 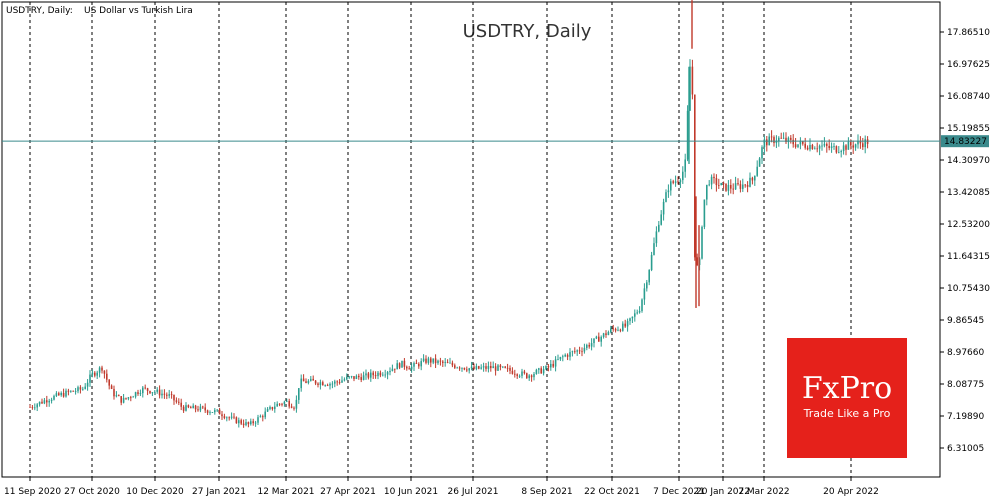 I want to click on x-tick-label: 10 Jun 2021, so click(x=411, y=492).